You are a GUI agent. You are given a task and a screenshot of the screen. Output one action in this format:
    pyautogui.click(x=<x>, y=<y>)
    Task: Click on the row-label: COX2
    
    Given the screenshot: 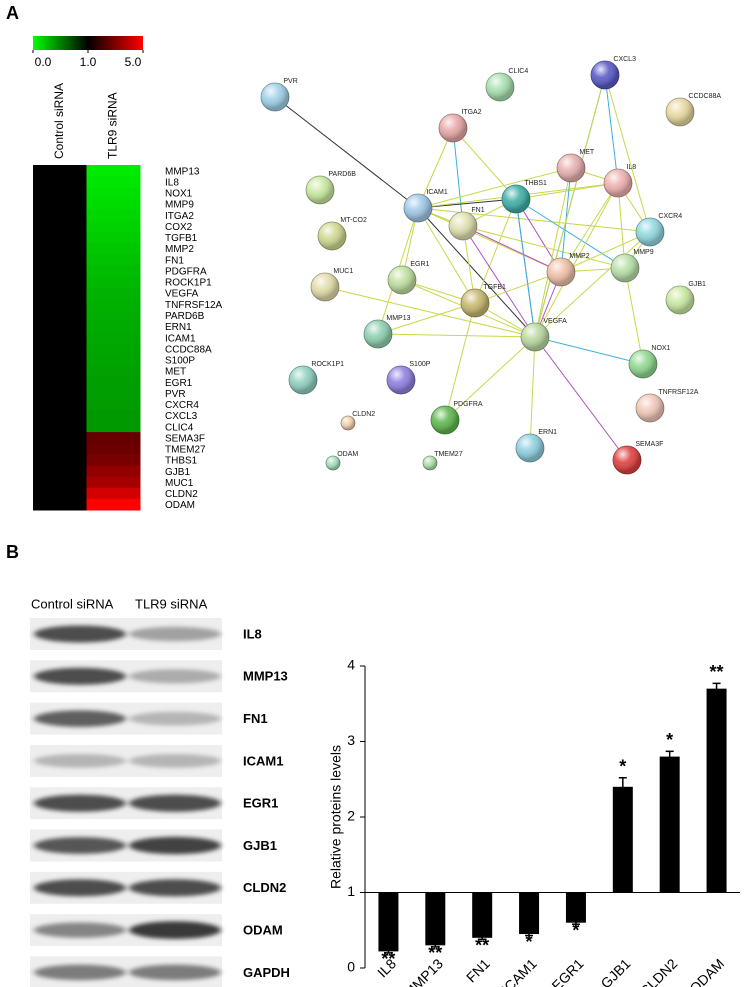 What is the action you would take?
    pyautogui.click(x=179, y=227)
    